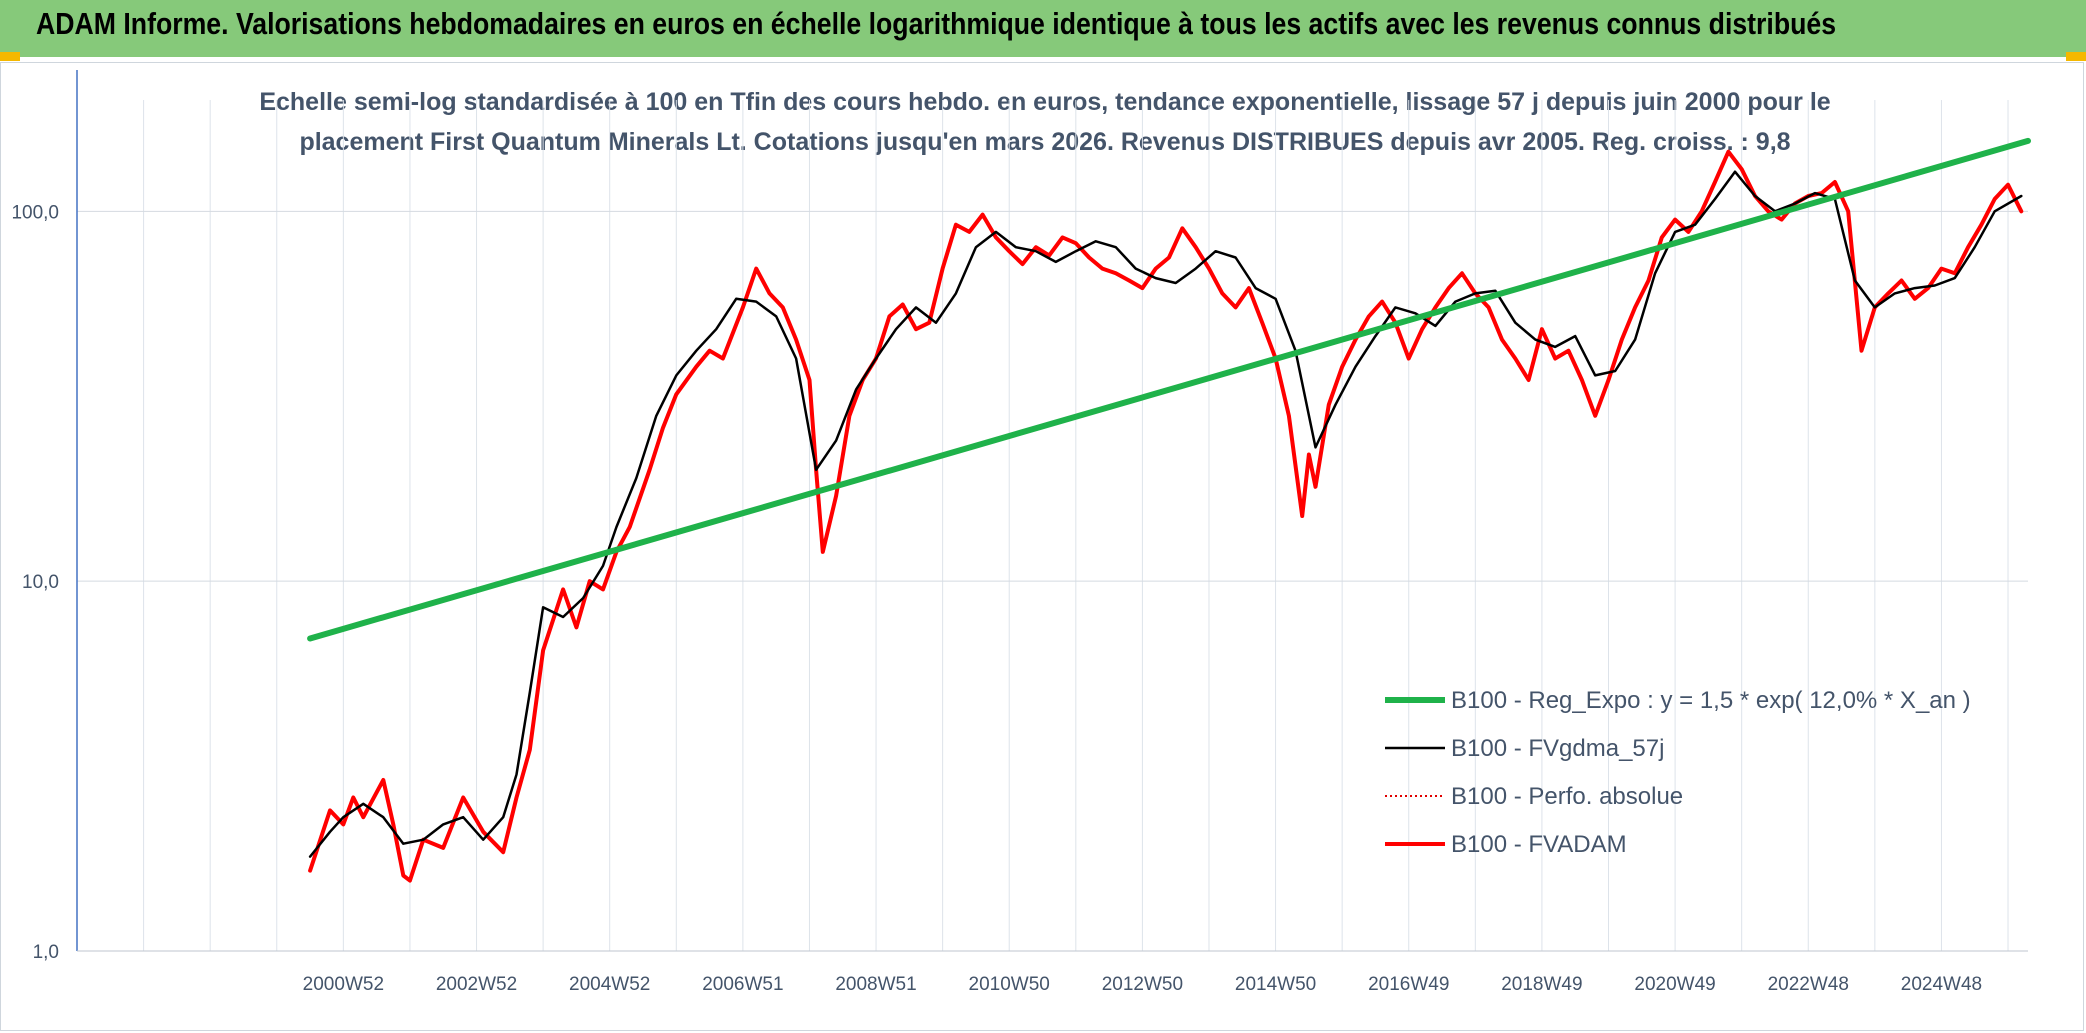  I want to click on y-tick-label-1: 10,0, so click(40, 582).